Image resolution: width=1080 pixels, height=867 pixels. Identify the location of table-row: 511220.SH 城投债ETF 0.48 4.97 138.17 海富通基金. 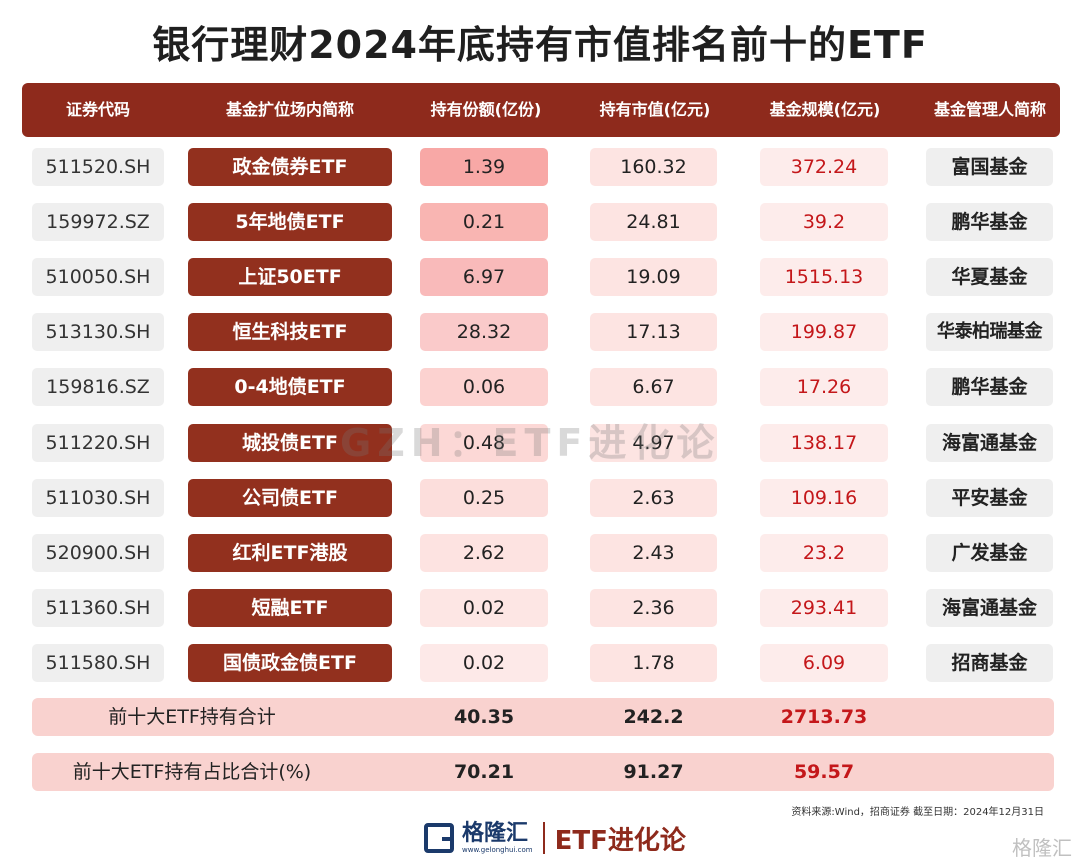
(540, 443).